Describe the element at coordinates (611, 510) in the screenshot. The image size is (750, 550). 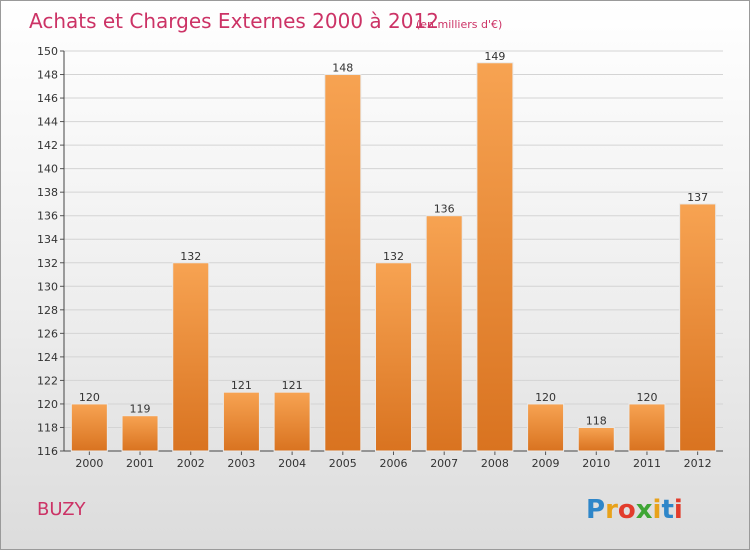
I see `logo-letter: r` at that location.